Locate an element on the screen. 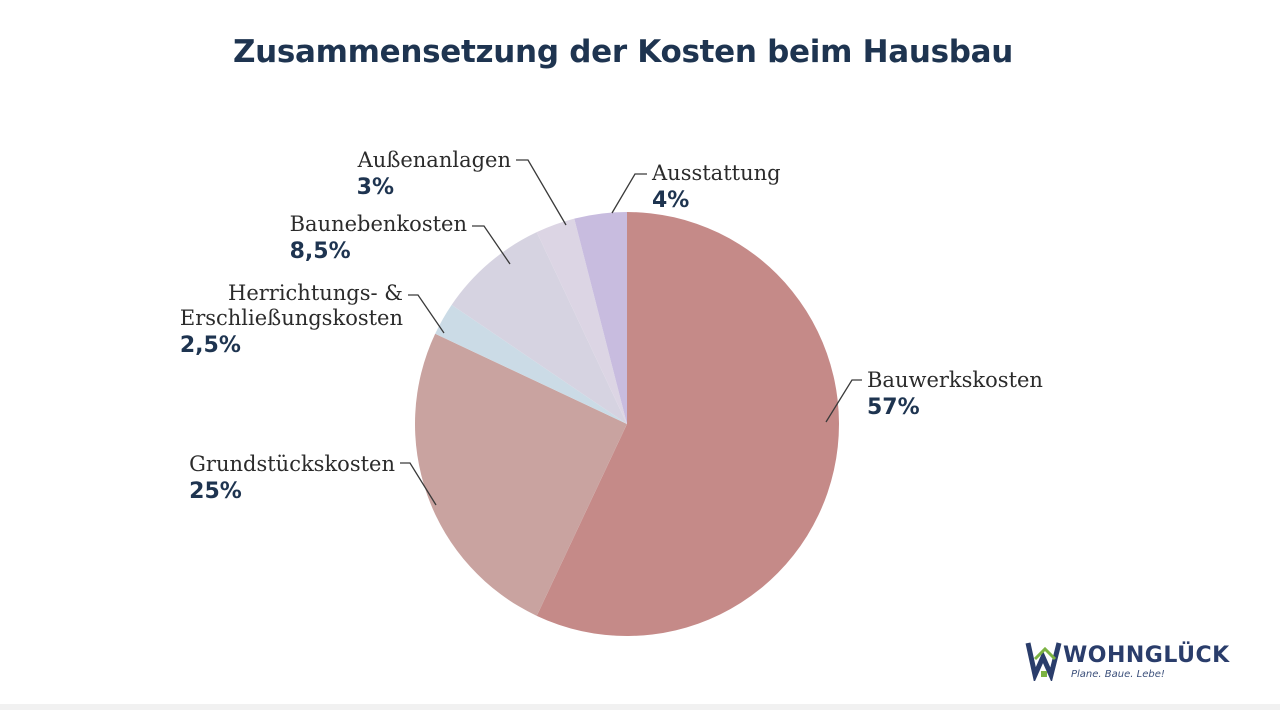  chart-title: Zusammensetzung der Kosten beim Hausbau is located at coordinates (623, 52).